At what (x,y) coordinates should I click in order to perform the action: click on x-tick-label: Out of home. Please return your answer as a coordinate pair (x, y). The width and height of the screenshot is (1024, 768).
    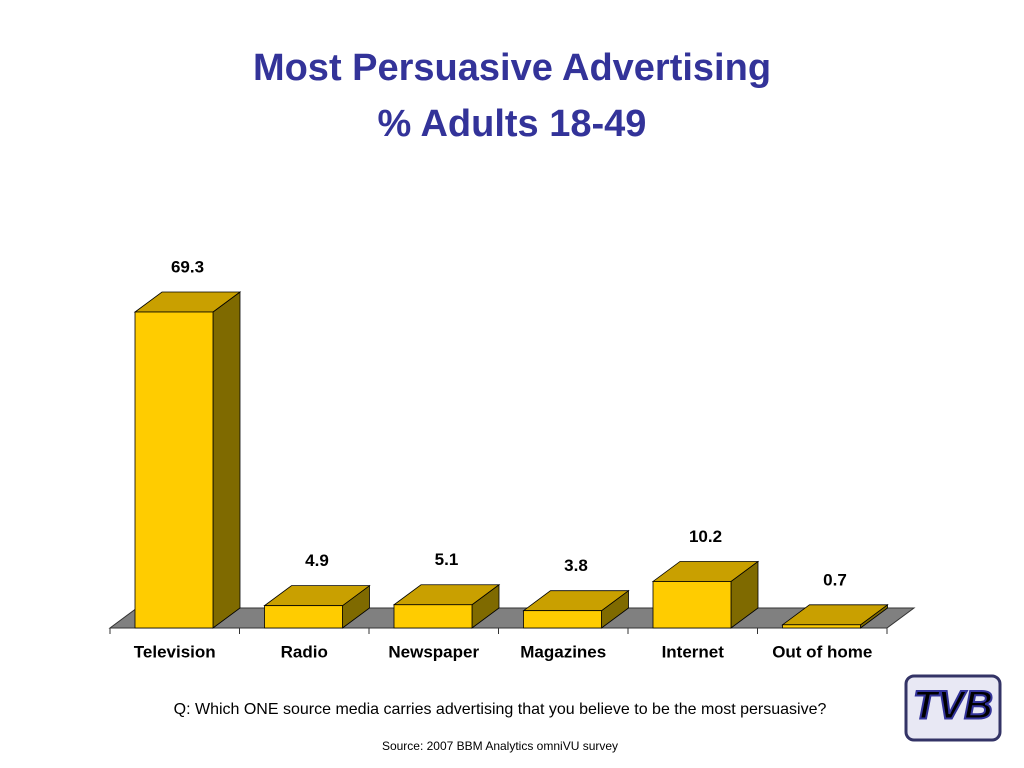
    Looking at the image, I should click on (822, 651).